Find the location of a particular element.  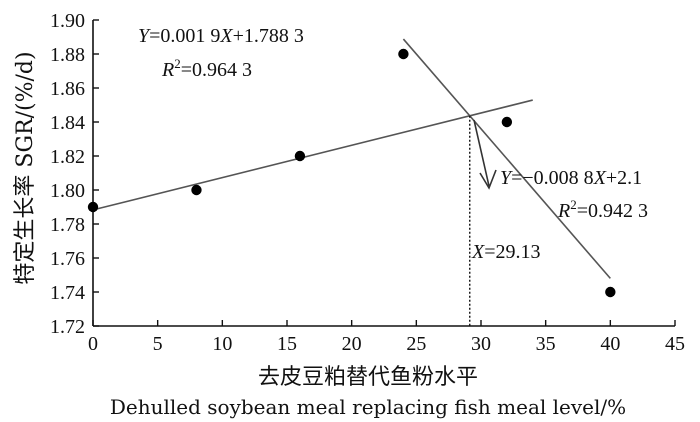

x-tick-label: 5 is located at coordinates (158, 344).